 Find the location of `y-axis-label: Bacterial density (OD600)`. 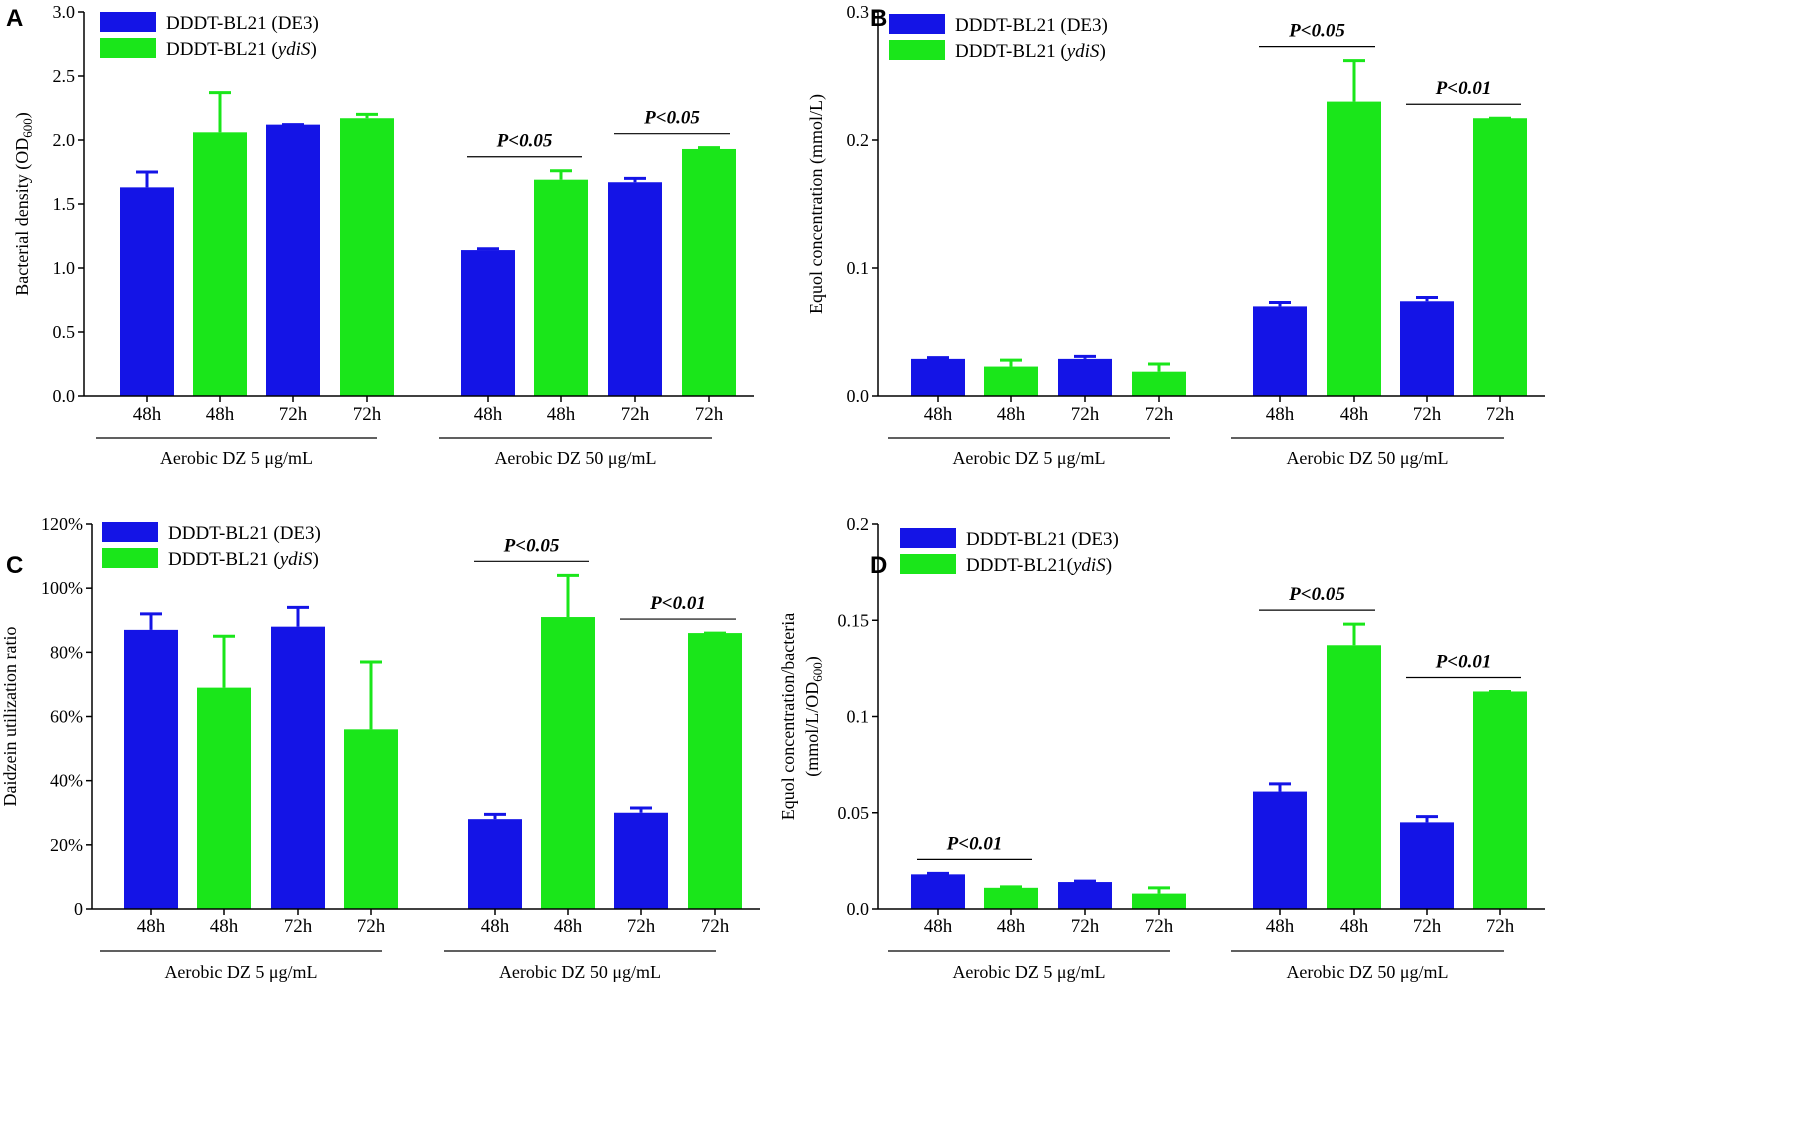

y-axis-label: Bacterial density (OD600) is located at coordinates (23, 203).